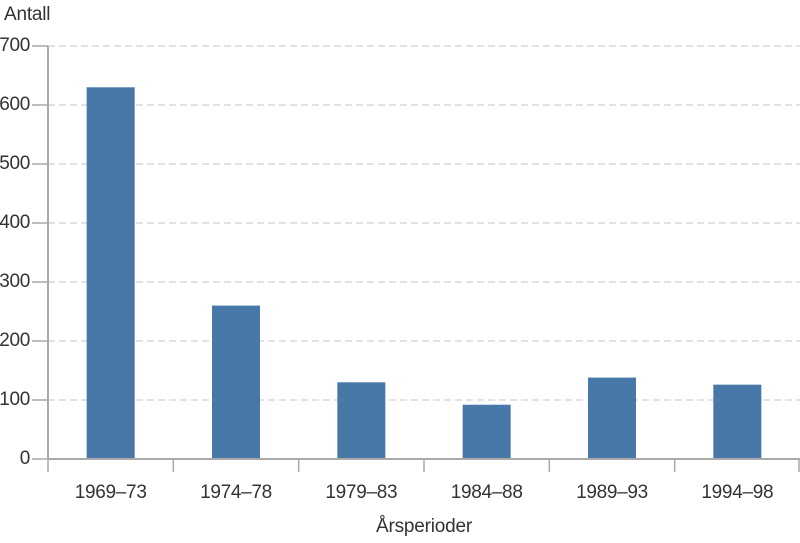  Describe the element at coordinates (15, 163) in the screenshot. I see `y-tick-label: 500` at that location.